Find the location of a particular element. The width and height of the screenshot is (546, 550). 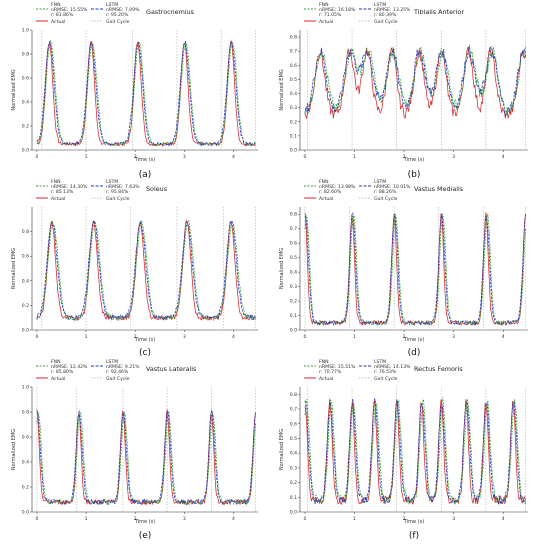

legend-lstm-r: r: 95.84% is located at coordinates (117, 192).